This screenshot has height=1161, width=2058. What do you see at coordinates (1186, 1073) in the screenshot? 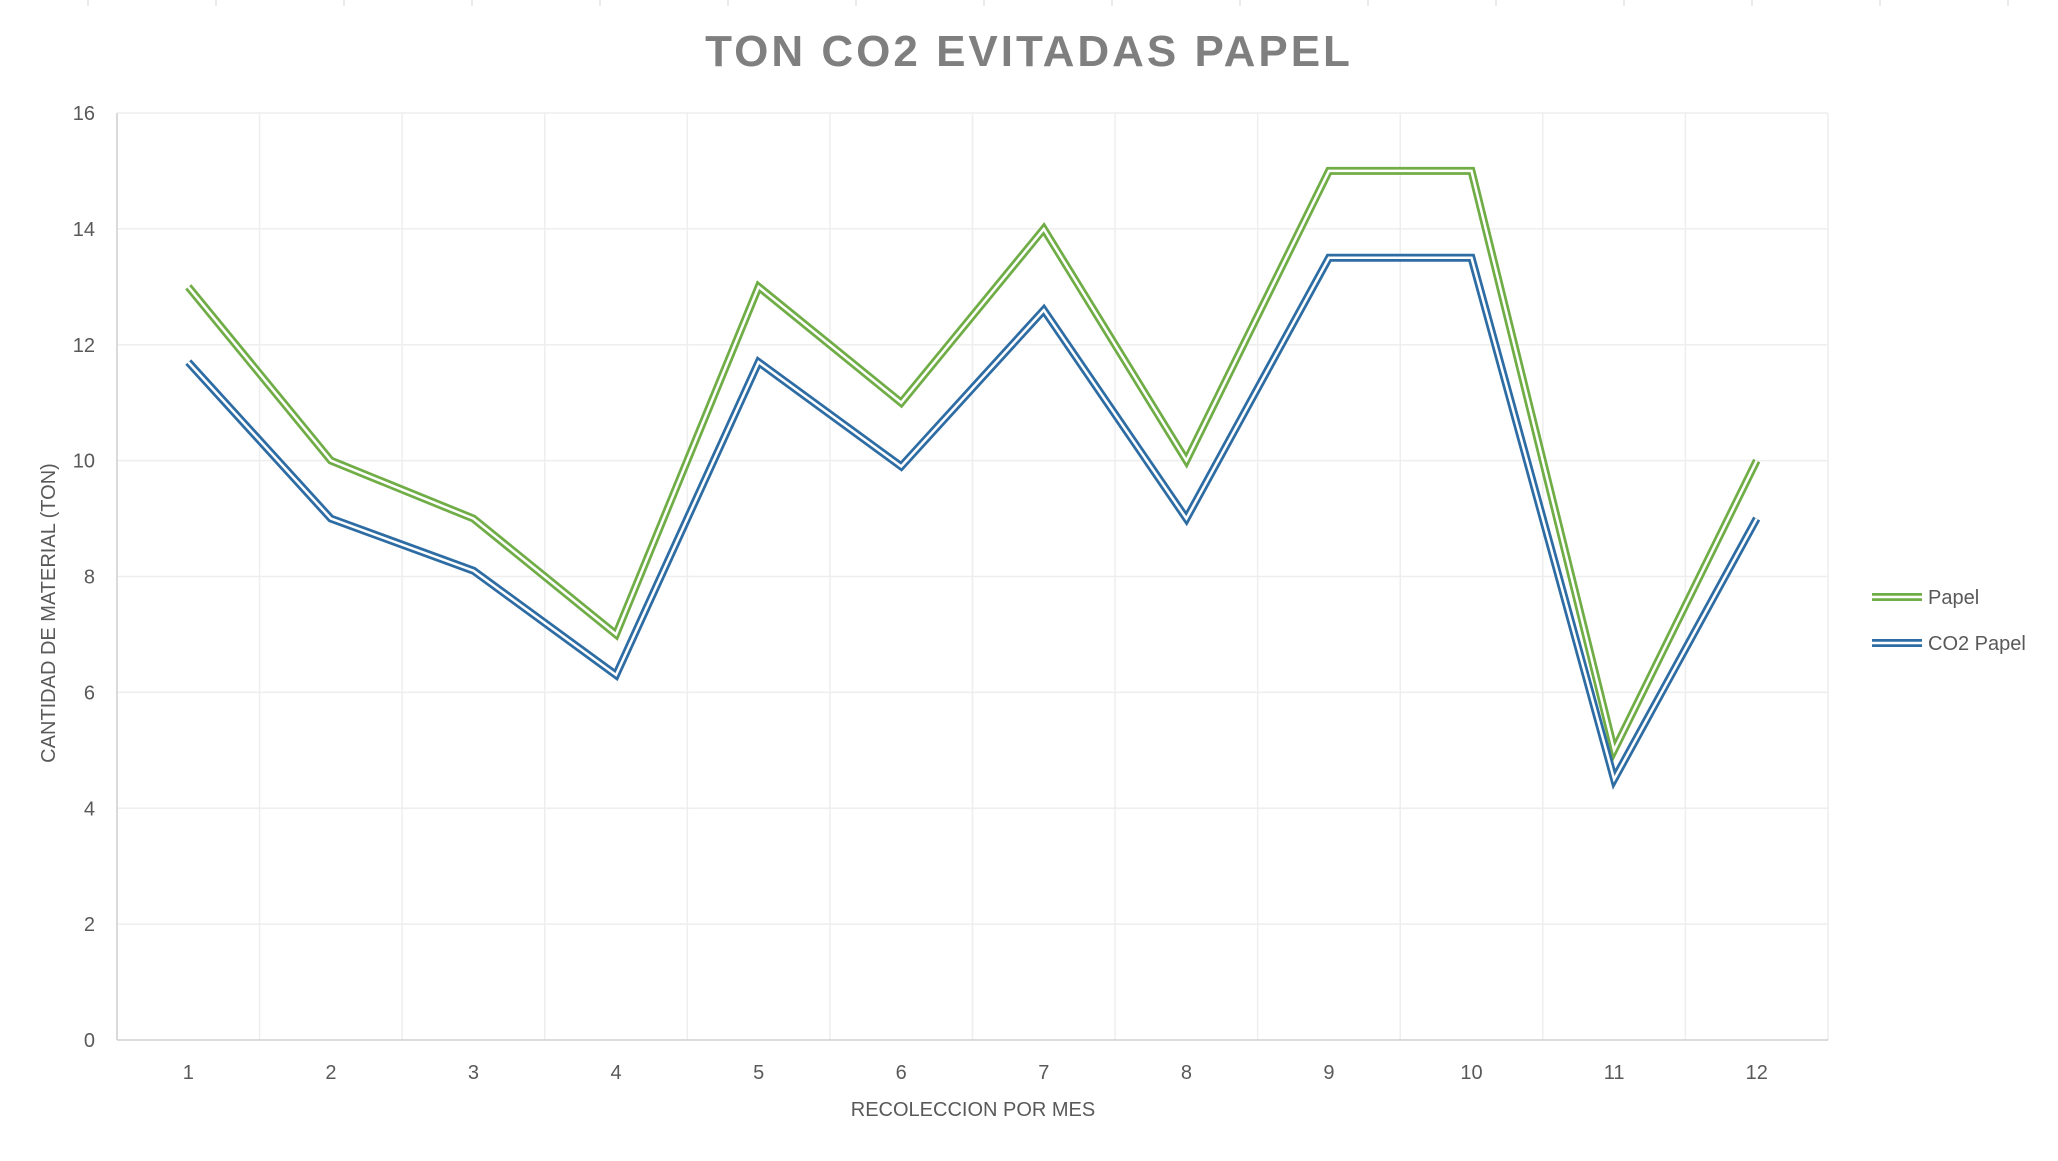
I see `x-tick-label: 8` at bounding box center [1186, 1073].